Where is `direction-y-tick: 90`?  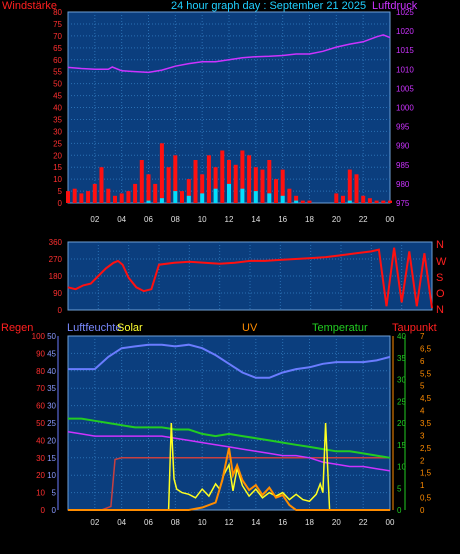 direction-y-tick: 90 is located at coordinates (57, 293).